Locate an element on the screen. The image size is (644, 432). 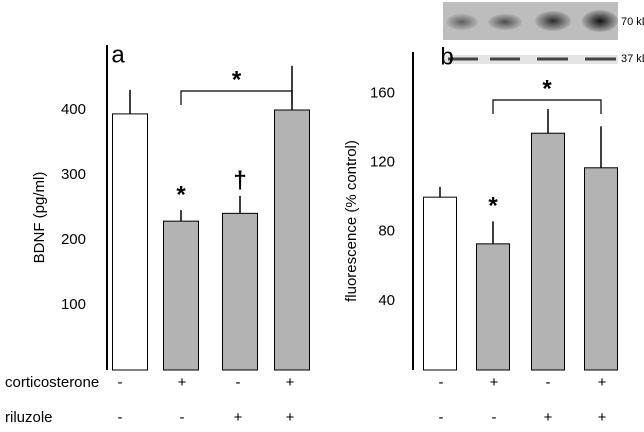
blot-label: 37 kD is located at coordinates (632, 59).